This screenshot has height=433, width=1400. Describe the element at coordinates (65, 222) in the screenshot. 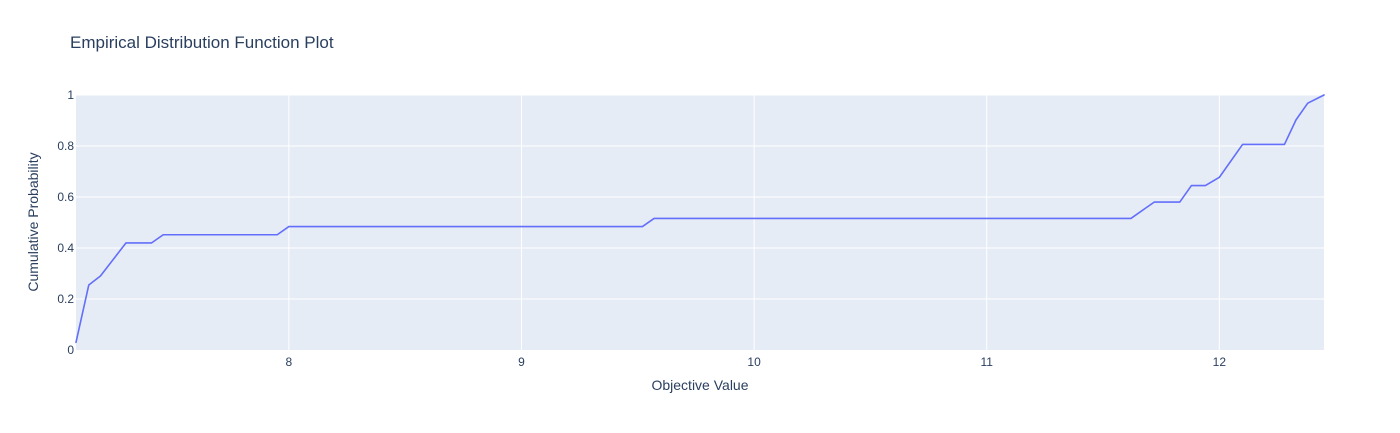

I see `y-axis-ticks: 0 0.2 0.4 0.6 0.8 1` at that location.